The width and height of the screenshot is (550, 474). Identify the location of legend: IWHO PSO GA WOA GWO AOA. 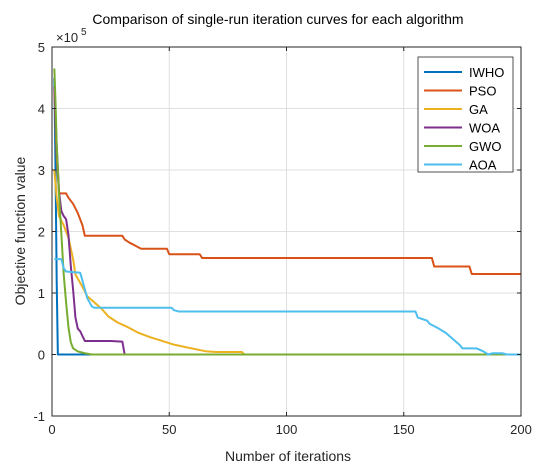
(465, 114).